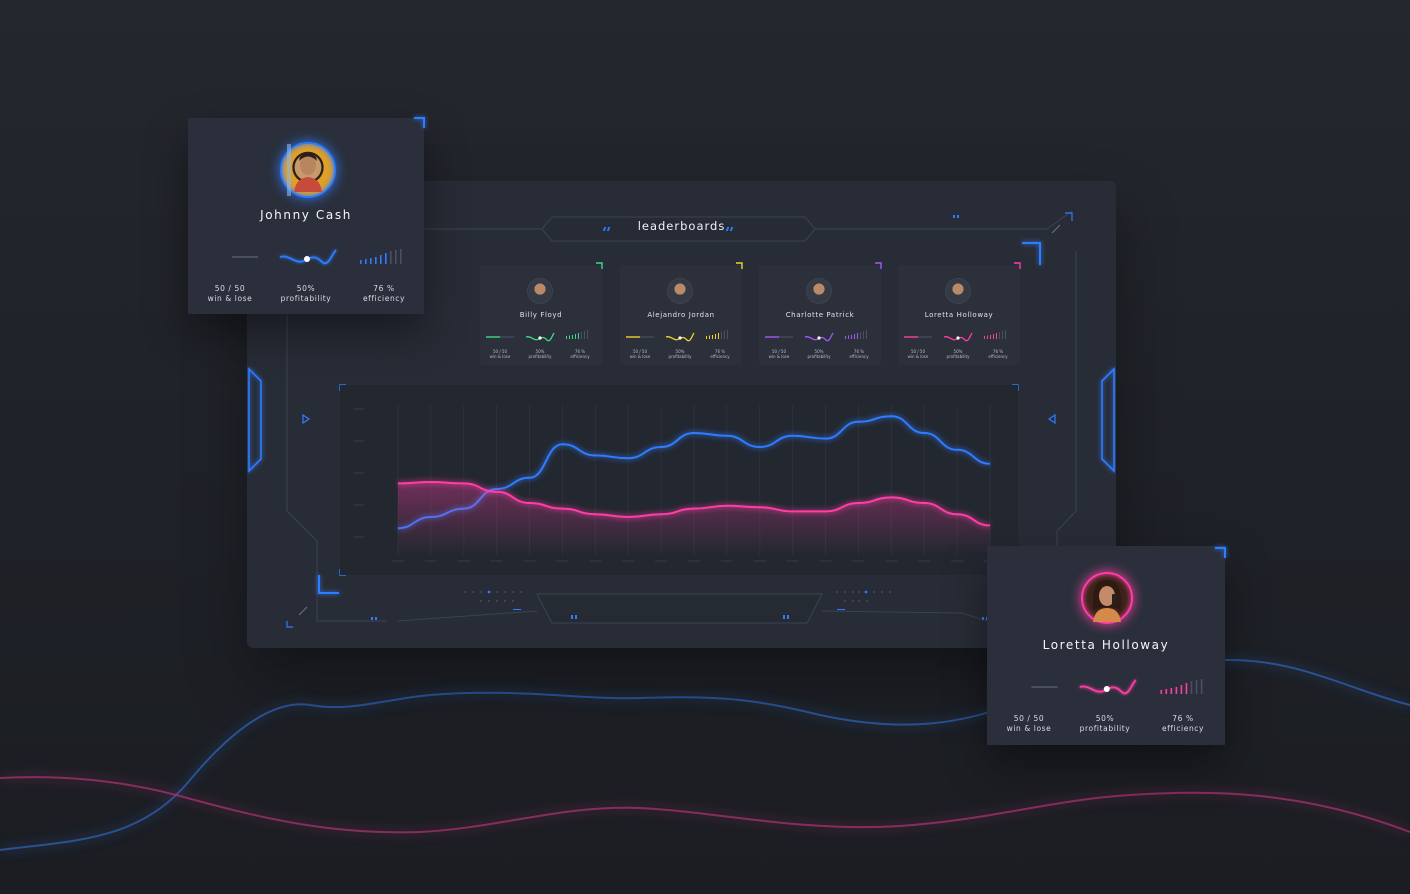 Image resolution: width=1410 pixels, height=894 pixels. What do you see at coordinates (958, 291) in the screenshot?
I see `avatar-loretta-icon` at bounding box center [958, 291].